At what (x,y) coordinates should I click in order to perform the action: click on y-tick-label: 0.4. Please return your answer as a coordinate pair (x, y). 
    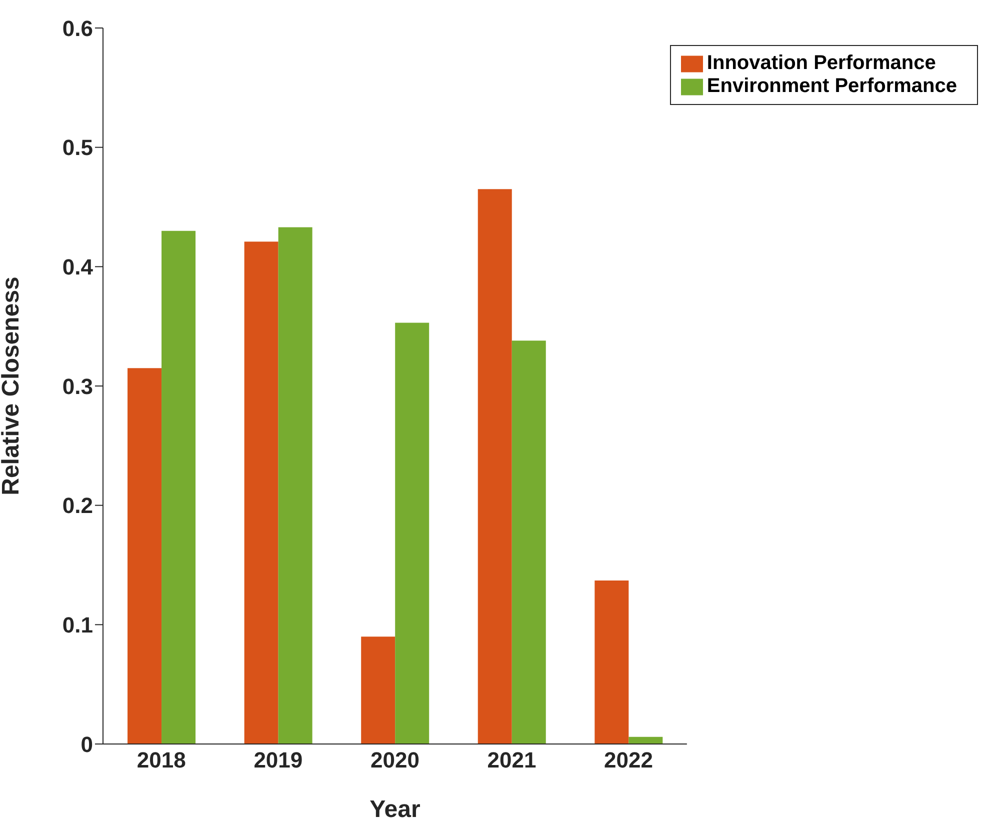
    Looking at the image, I should click on (78, 267).